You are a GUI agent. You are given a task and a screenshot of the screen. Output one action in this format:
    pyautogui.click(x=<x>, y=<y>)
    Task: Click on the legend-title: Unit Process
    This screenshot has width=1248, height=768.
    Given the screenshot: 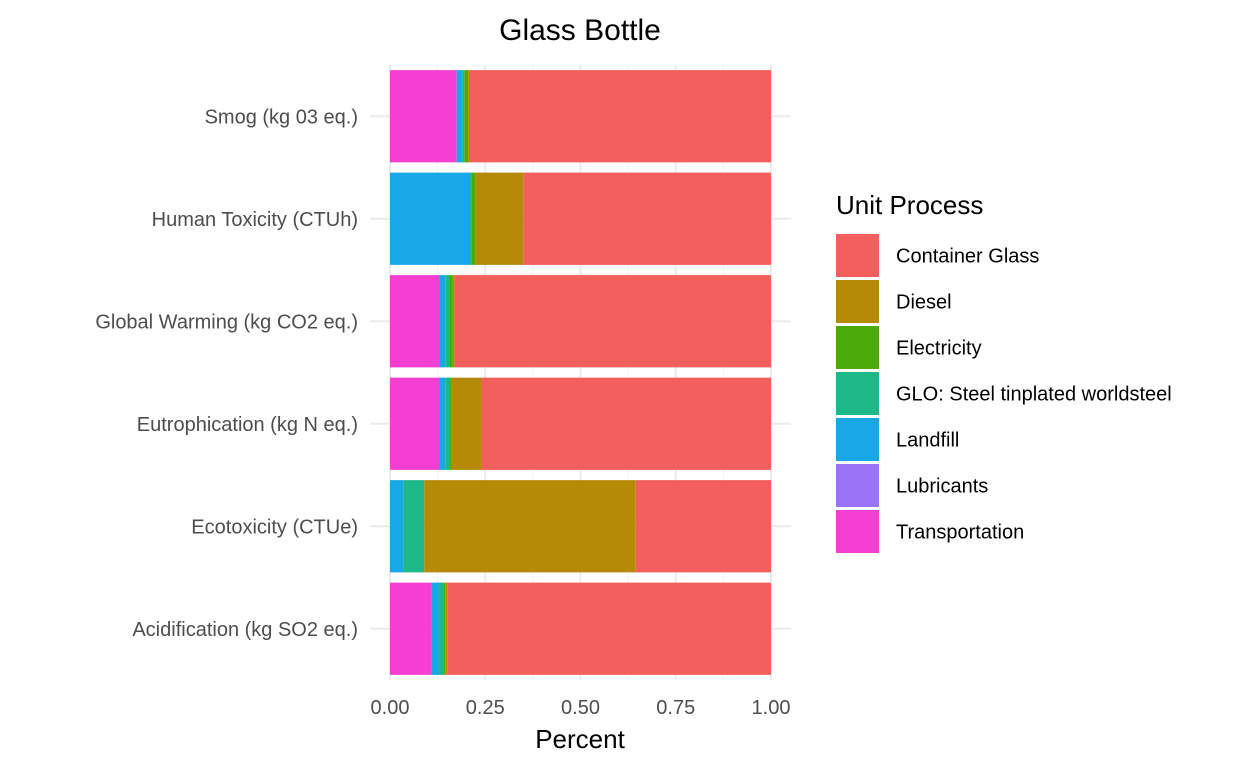 What is the action you would take?
    pyautogui.click(x=909, y=205)
    